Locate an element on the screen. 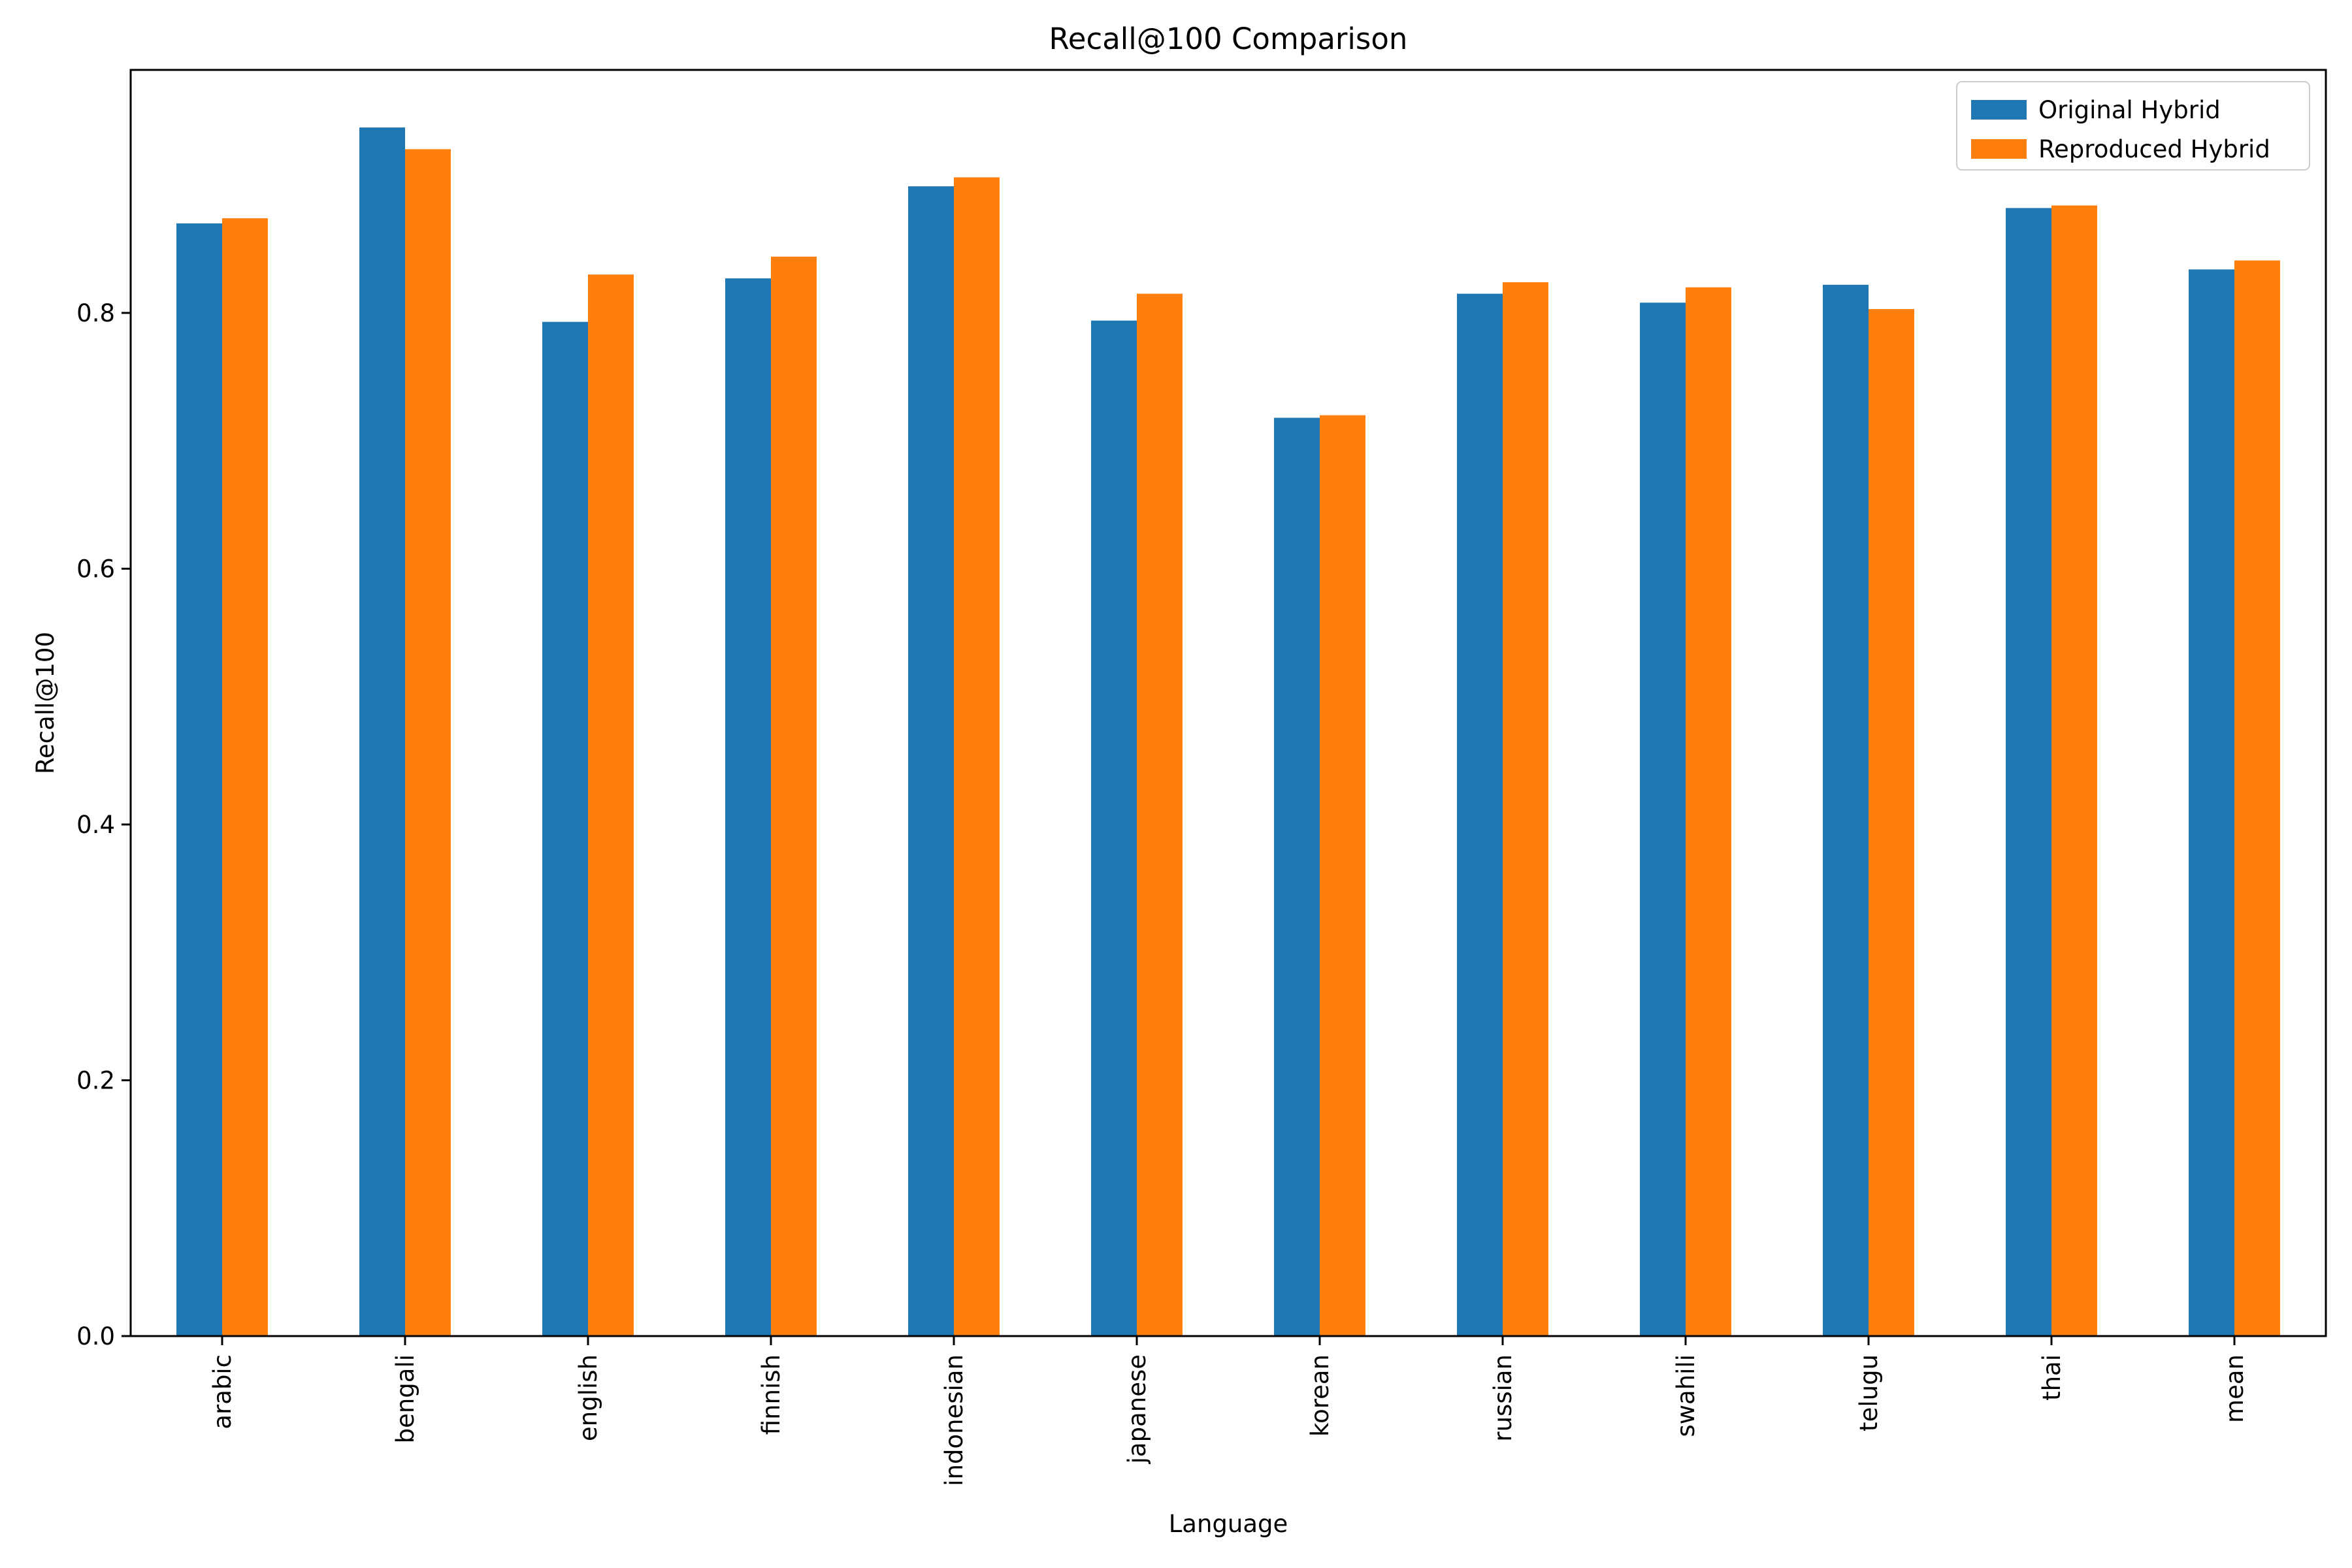 This screenshot has height=1568, width=2352. x-tick-label-thai: thai is located at coordinates (2052, 1377).